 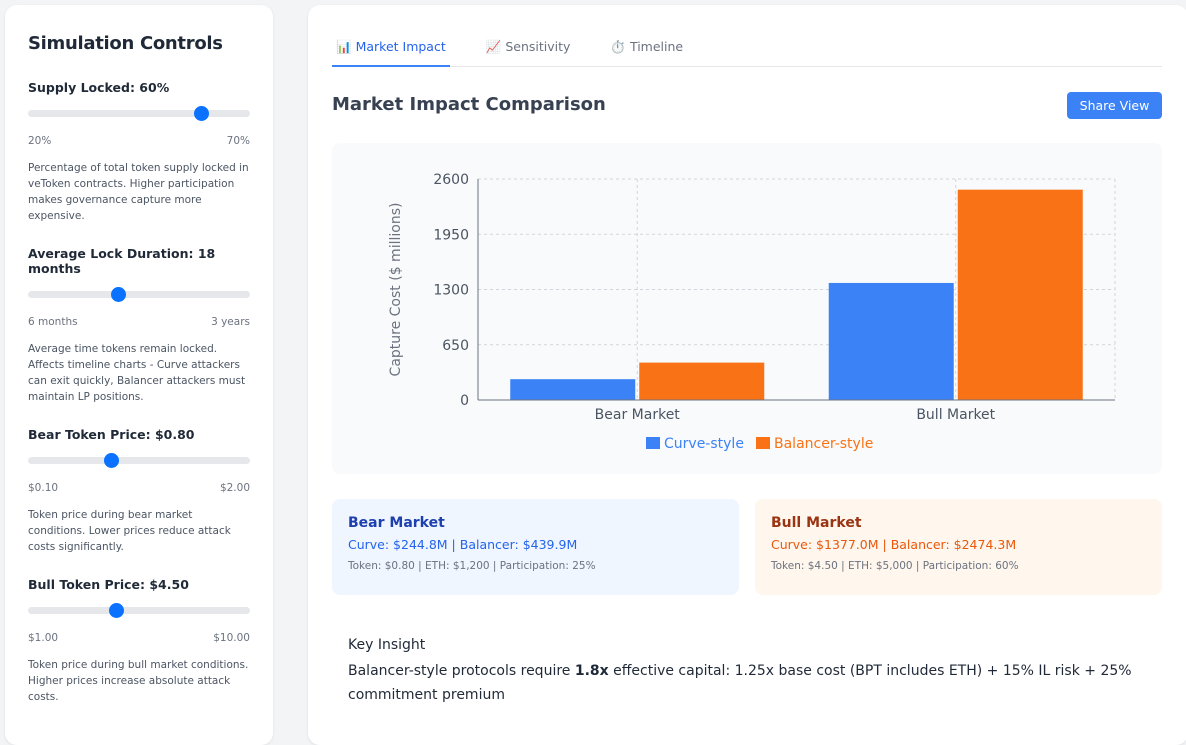 What do you see at coordinates (461, 671) in the screenshot?
I see `insight-pre: Balancer-style protocols require` at bounding box center [461, 671].